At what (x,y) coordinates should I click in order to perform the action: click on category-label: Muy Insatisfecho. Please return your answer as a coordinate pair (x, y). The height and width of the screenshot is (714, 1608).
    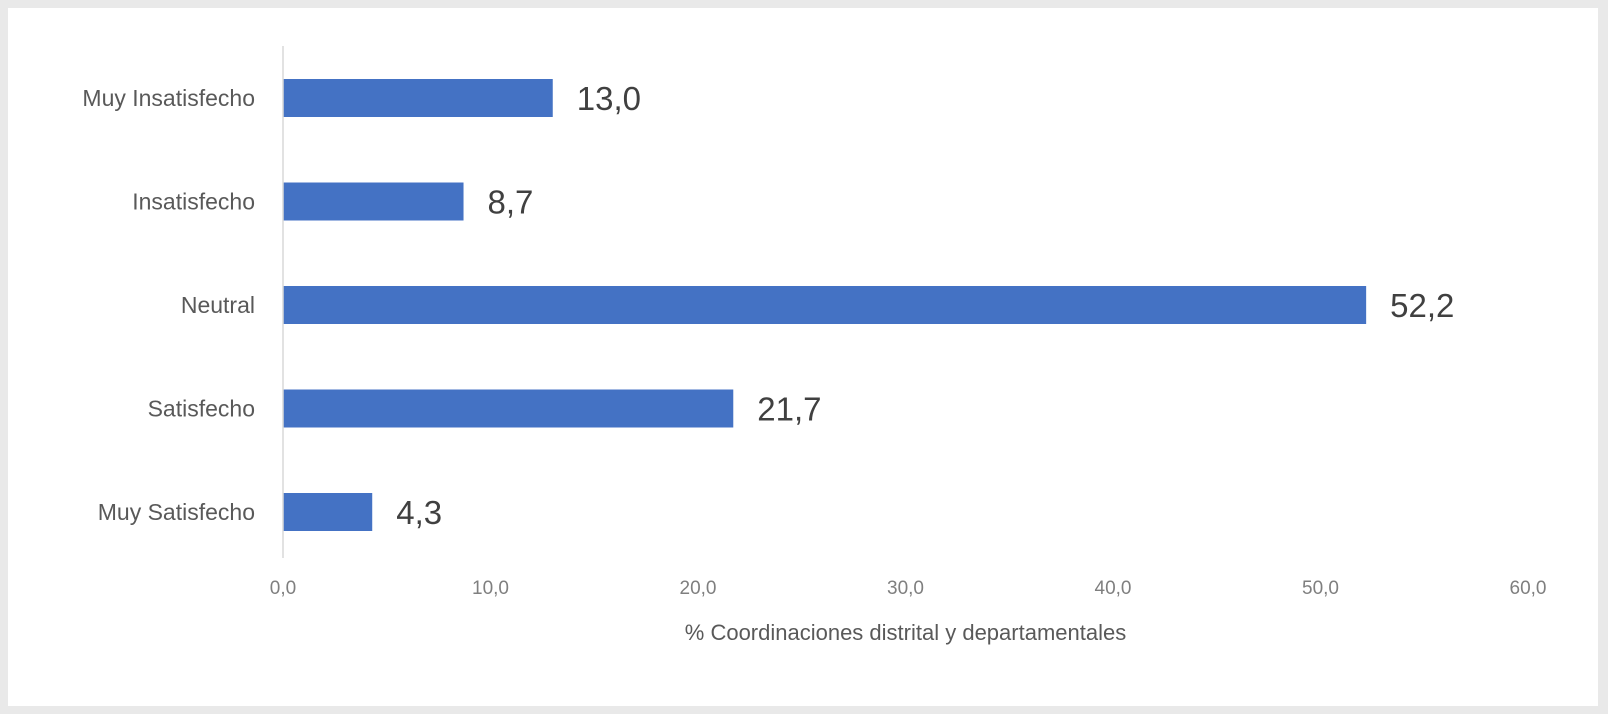
    Looking at the image, I should click on (168, 98).